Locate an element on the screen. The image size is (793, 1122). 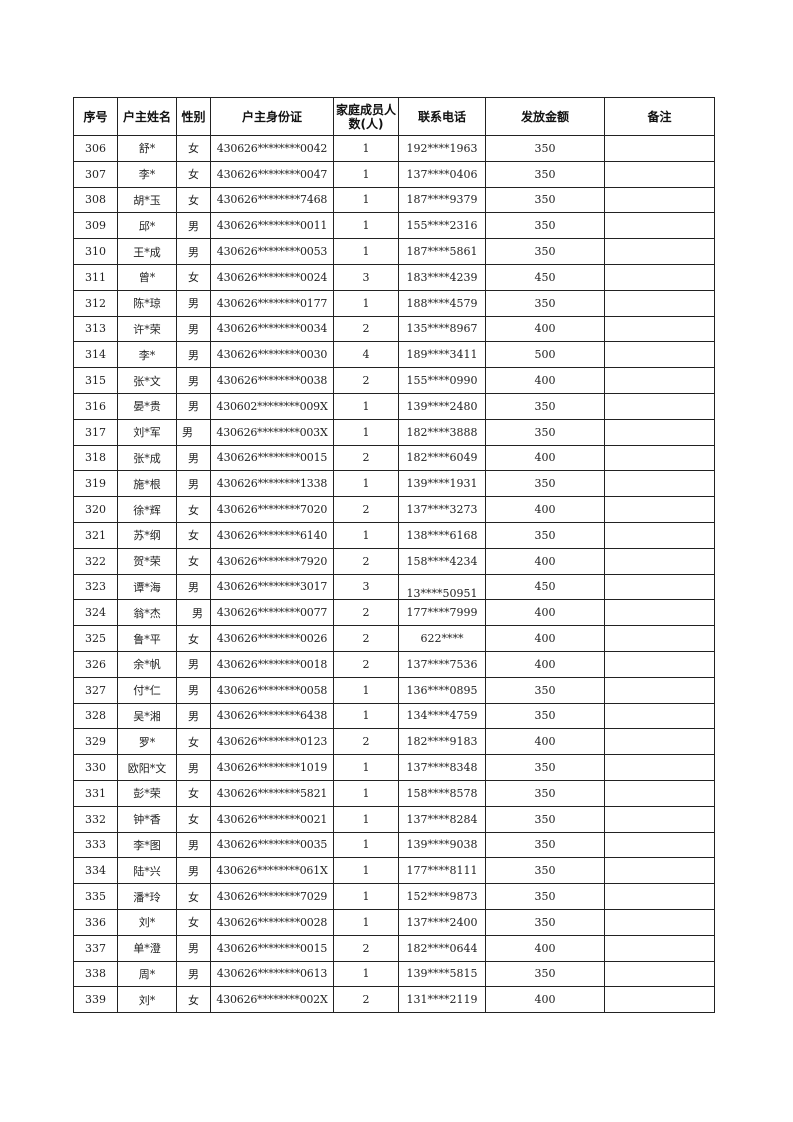
householder-name-cell: 许*荣 is located at coordinates (147, 329).